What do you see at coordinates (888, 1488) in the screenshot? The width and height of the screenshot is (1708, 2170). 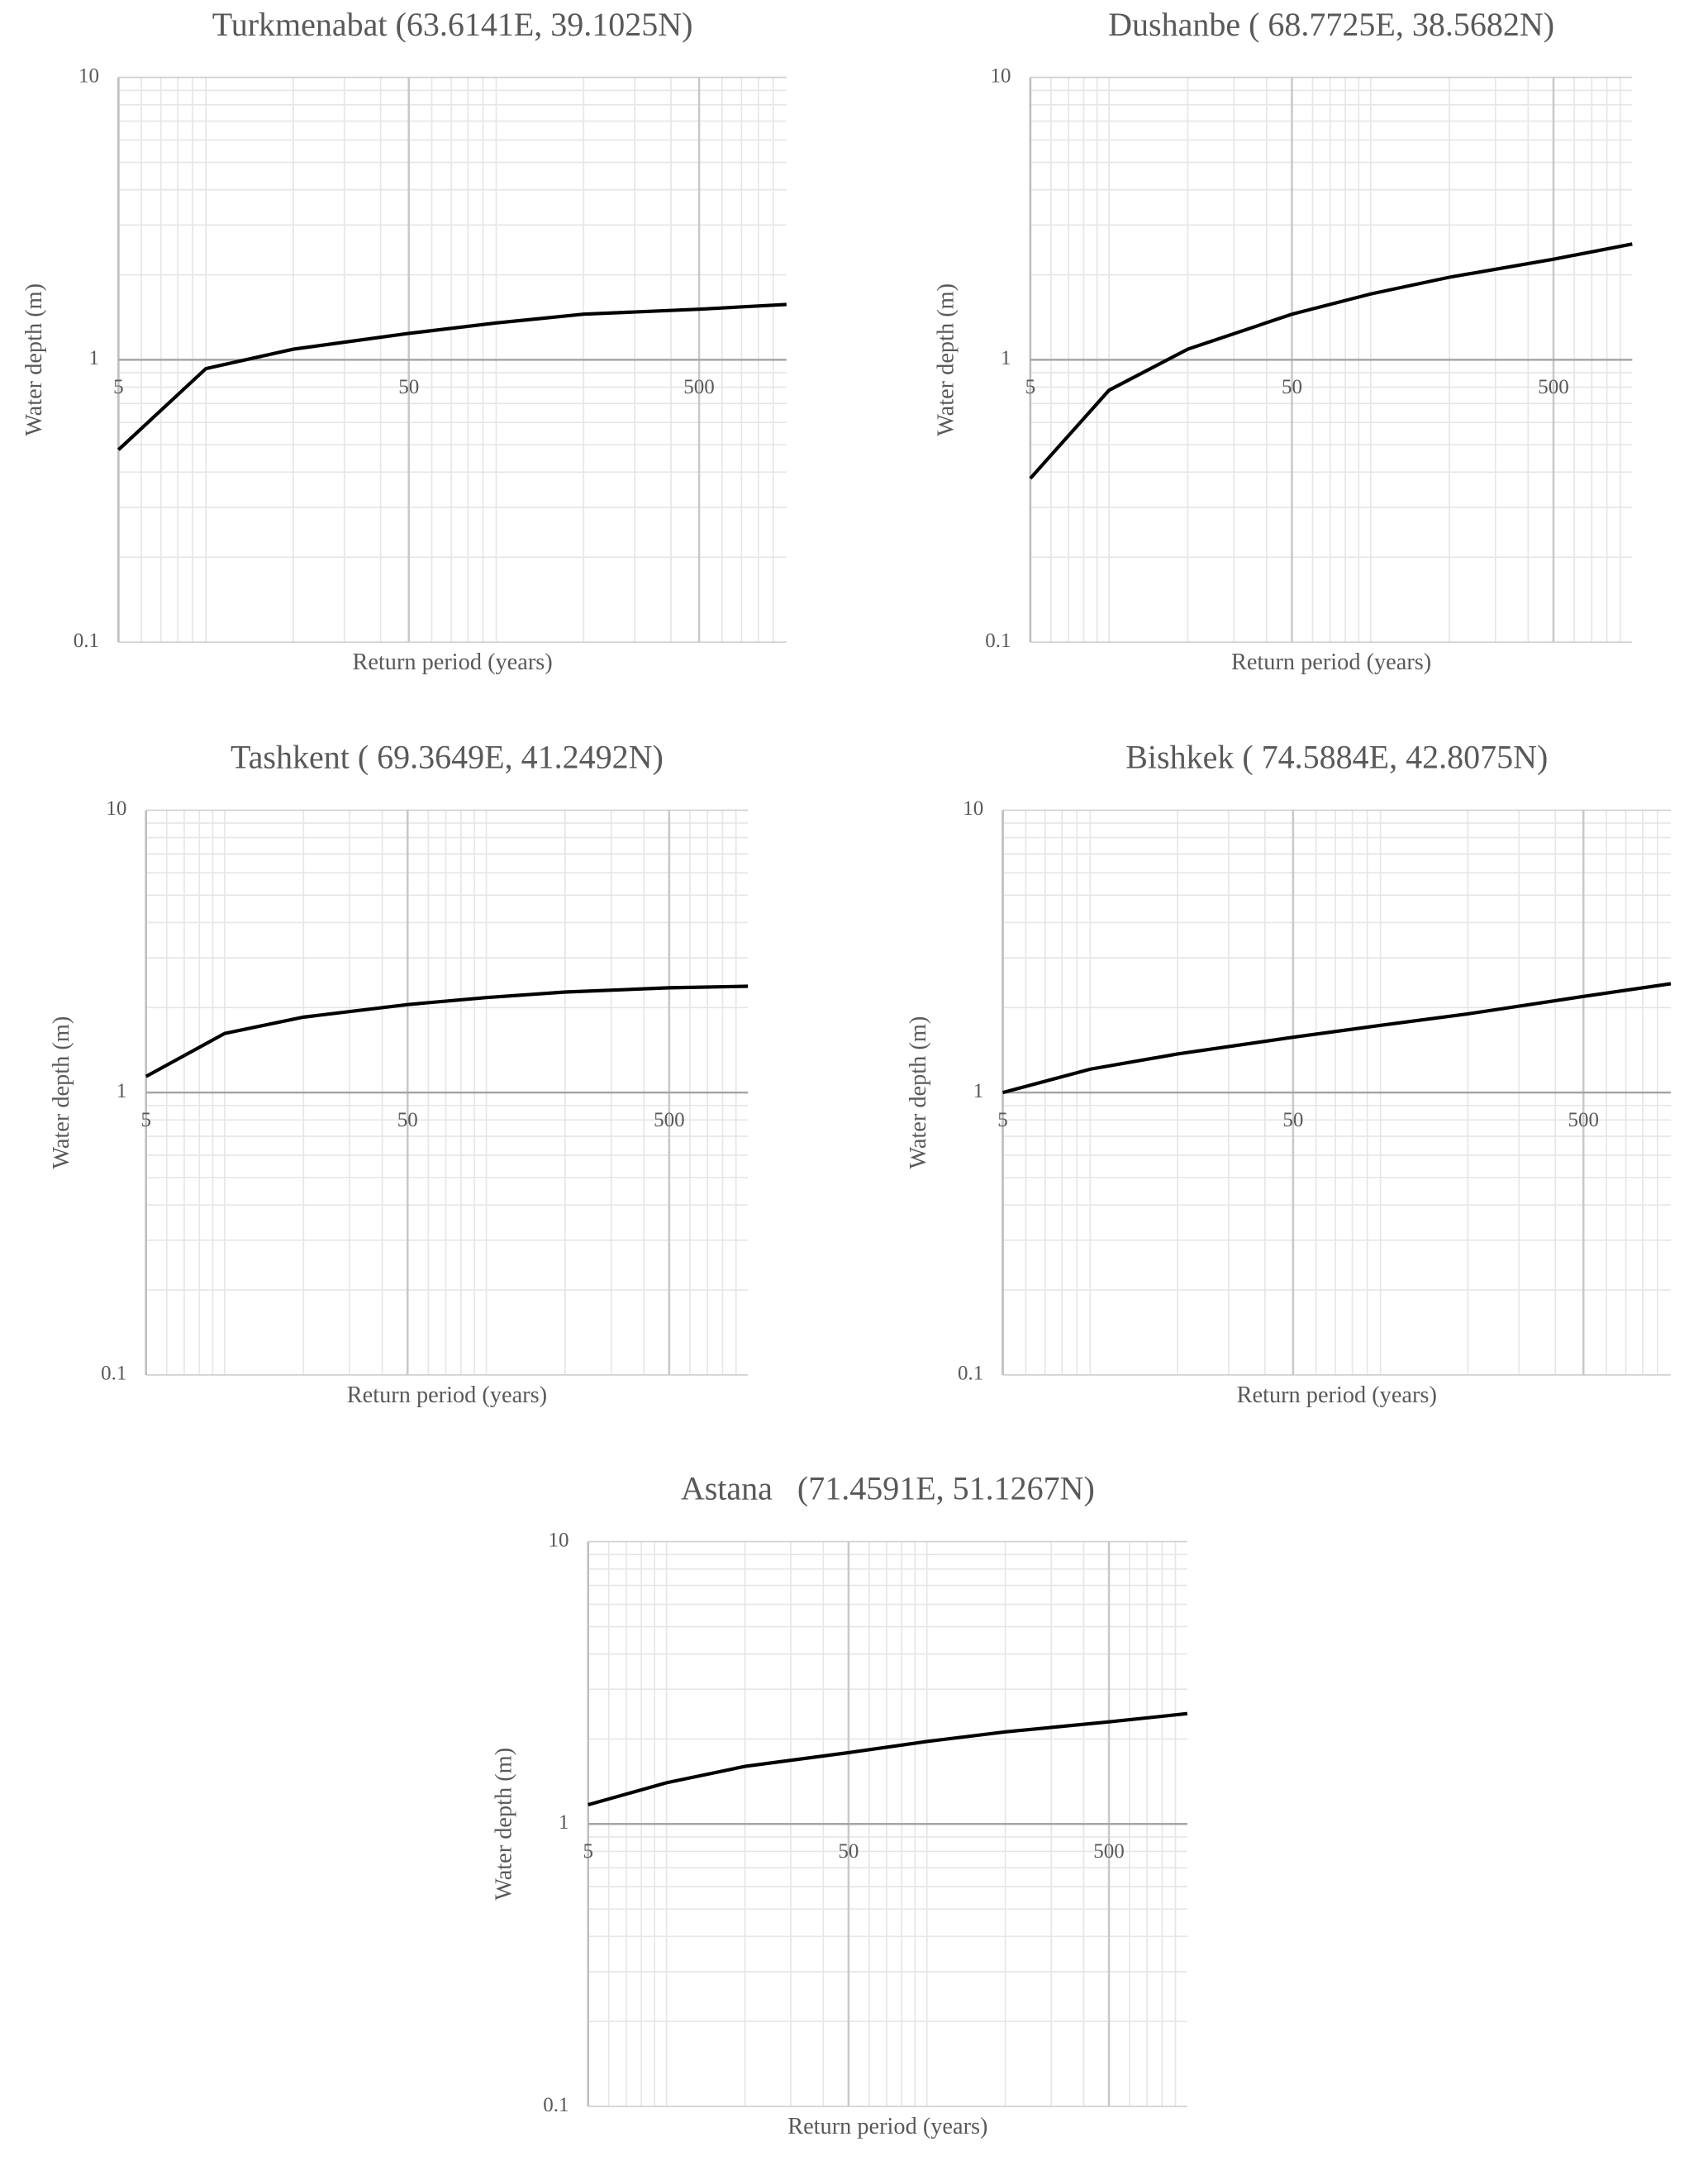 I see `chart-title: Astana (71.4591E, 51.1267N)` at bounding box center [888, 1488].